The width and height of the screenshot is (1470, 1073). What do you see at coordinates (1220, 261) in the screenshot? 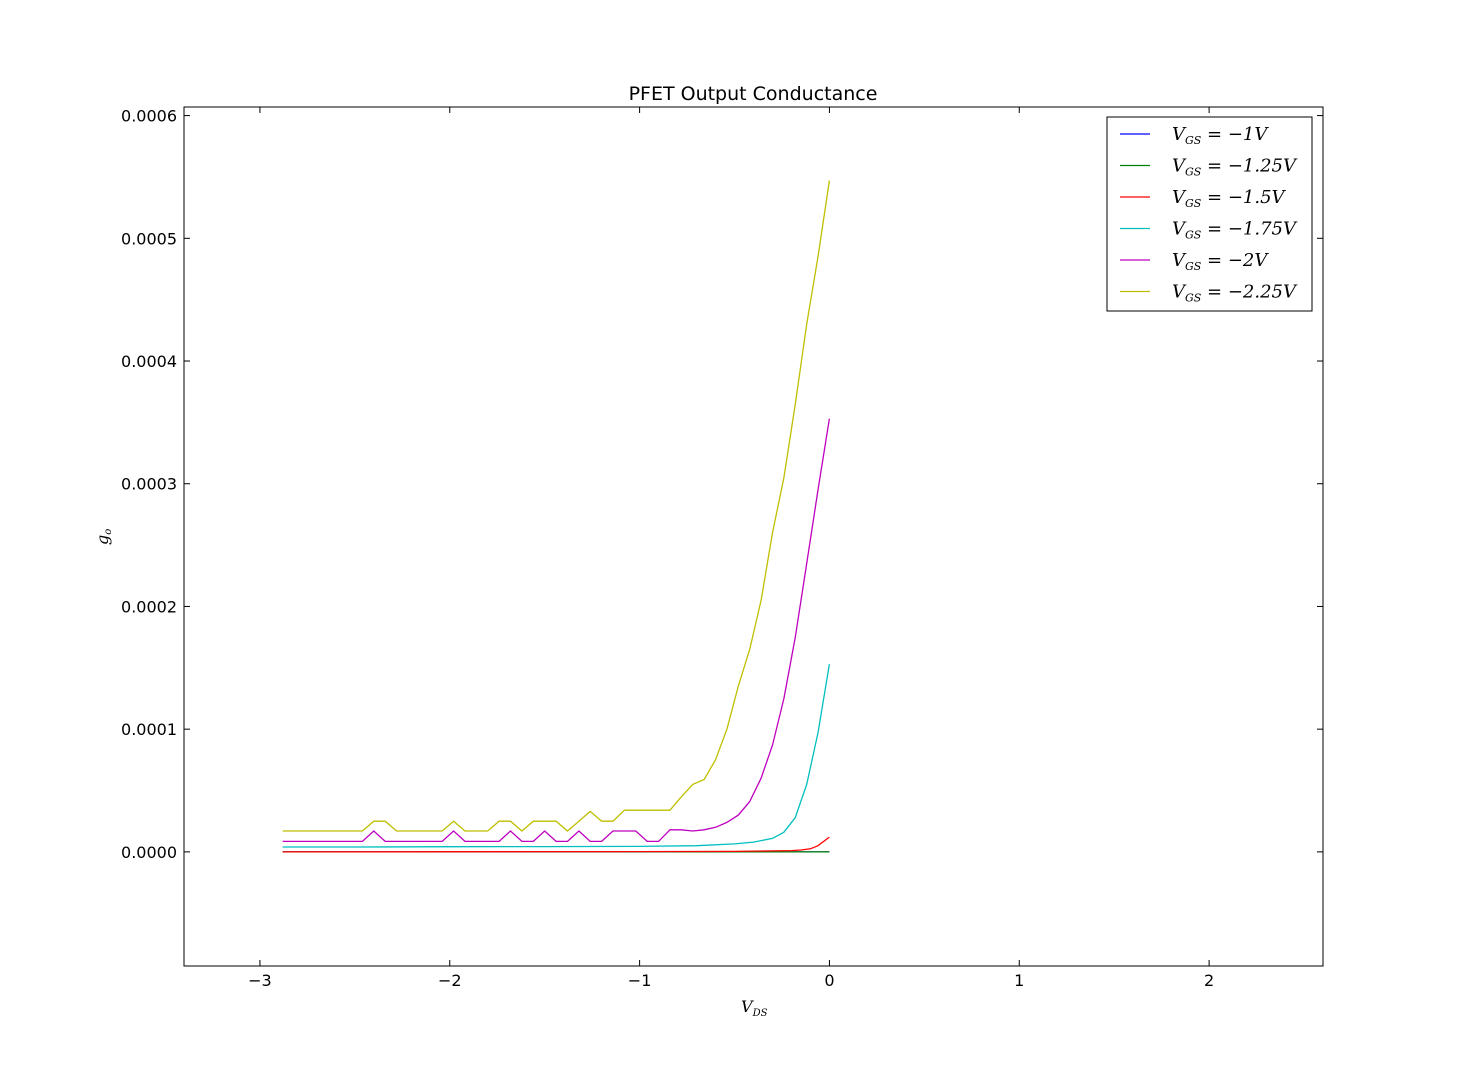
I see `legend-label-5: VGS = −2V` at bounding box center [1220, 261].